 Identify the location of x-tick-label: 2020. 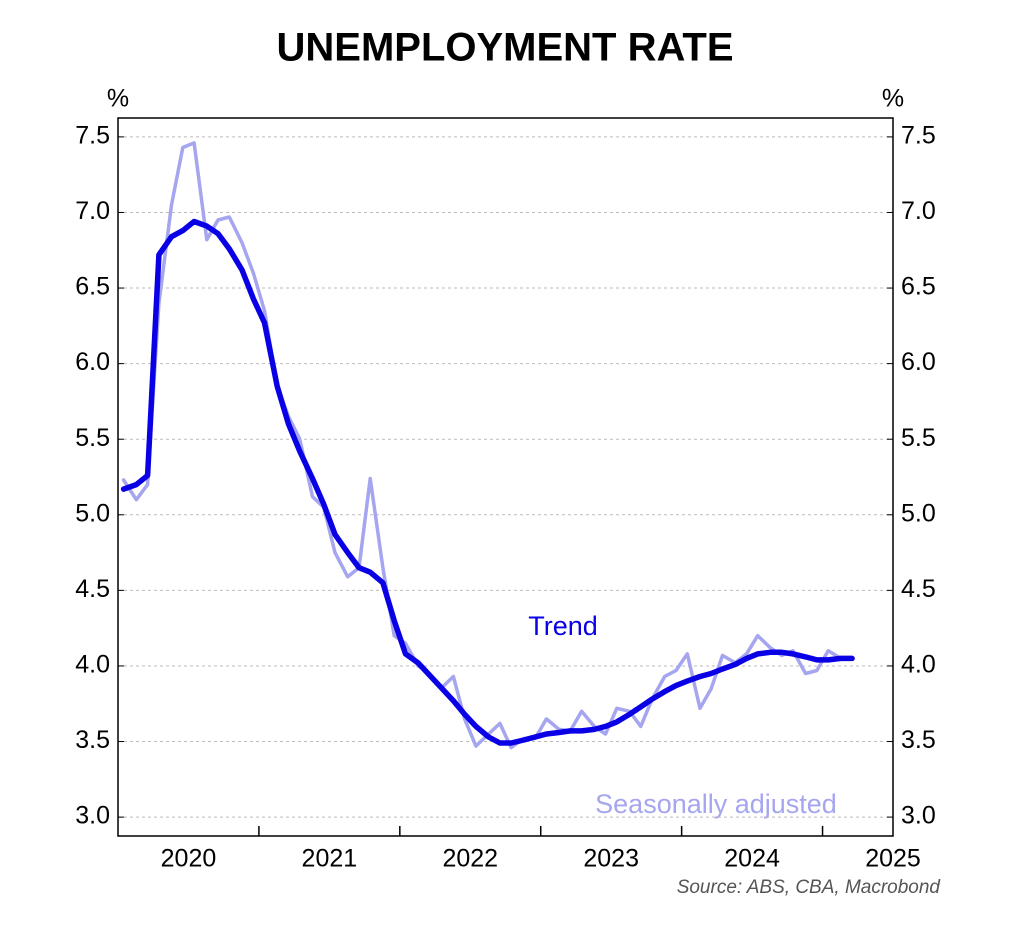
(189, 859).